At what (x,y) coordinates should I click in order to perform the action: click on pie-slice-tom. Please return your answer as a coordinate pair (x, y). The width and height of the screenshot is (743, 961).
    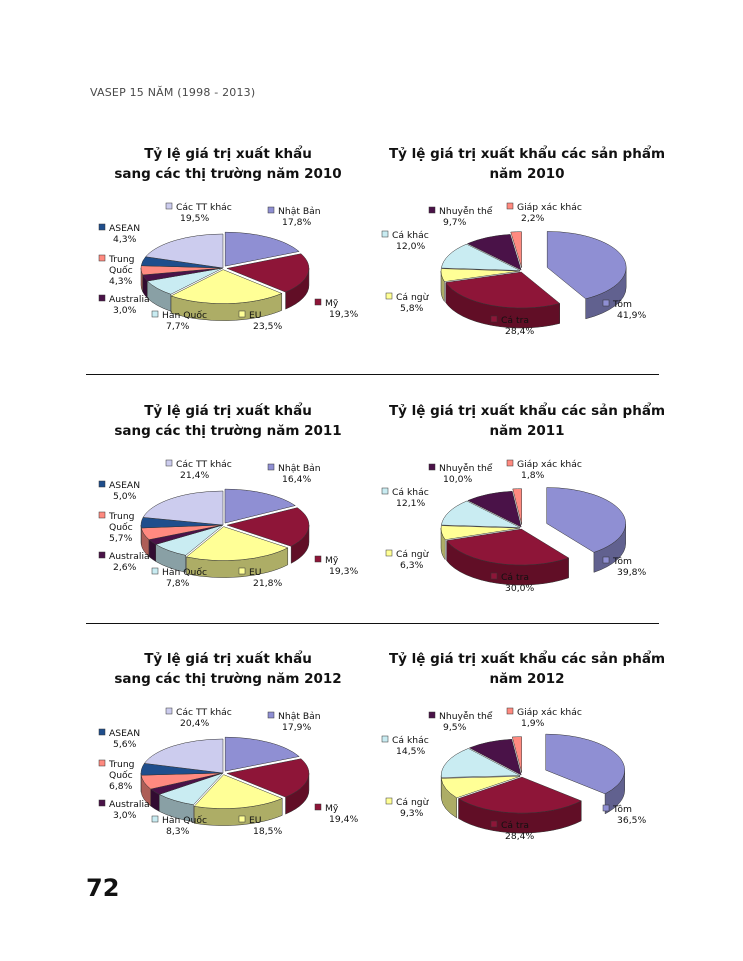
    Looking at the image, I should click on (586, 520).